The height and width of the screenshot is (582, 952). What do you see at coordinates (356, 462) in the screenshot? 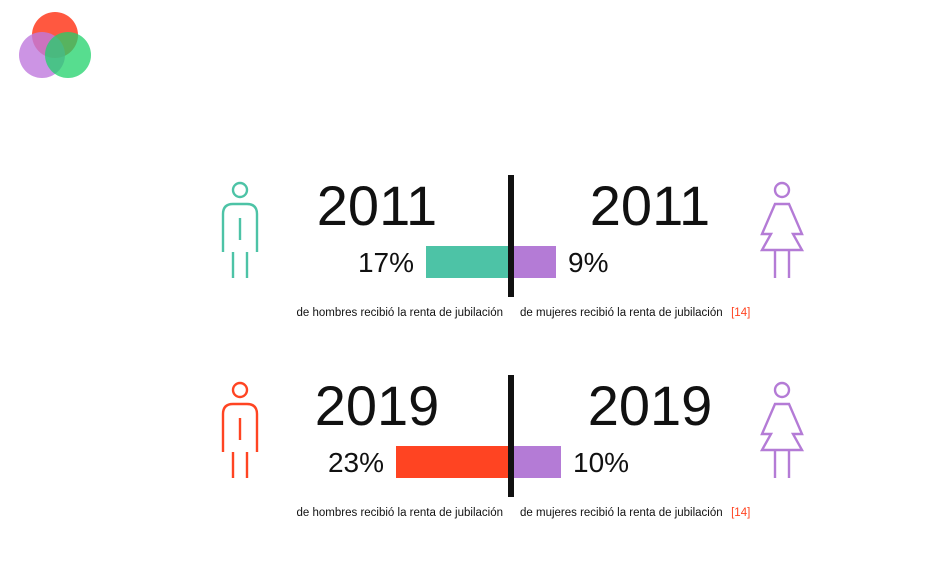
I see `value-label-men: 23%` at bounding box center [356, 462].